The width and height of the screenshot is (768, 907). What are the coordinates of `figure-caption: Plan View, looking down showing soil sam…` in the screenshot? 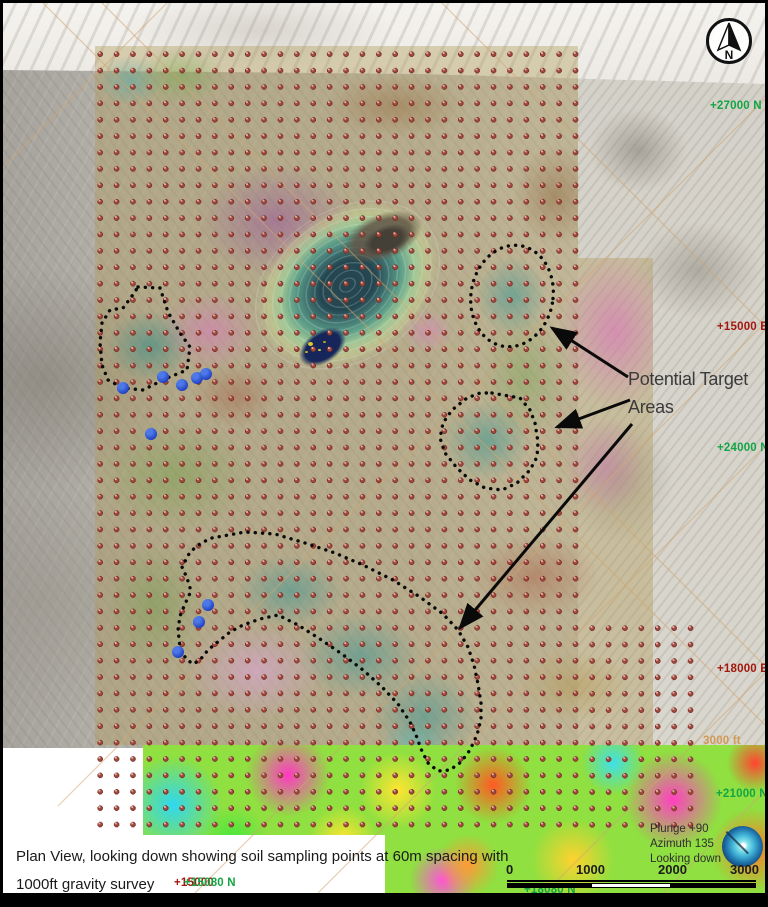 It's located at (271, 871).